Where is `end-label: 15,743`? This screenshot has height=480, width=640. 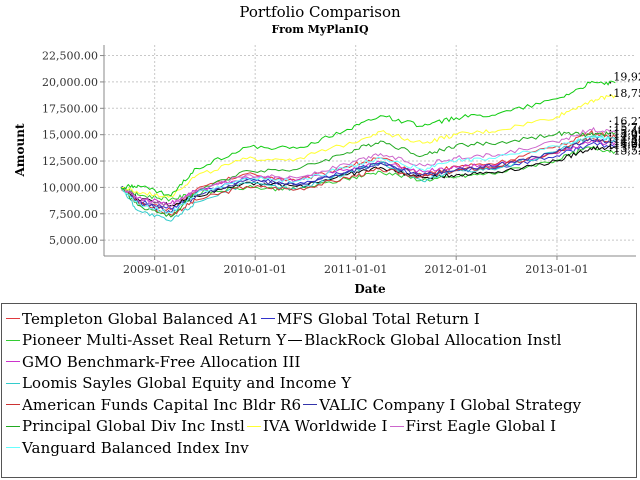 end-label: 15,743 is located at coordinates (626, 127).